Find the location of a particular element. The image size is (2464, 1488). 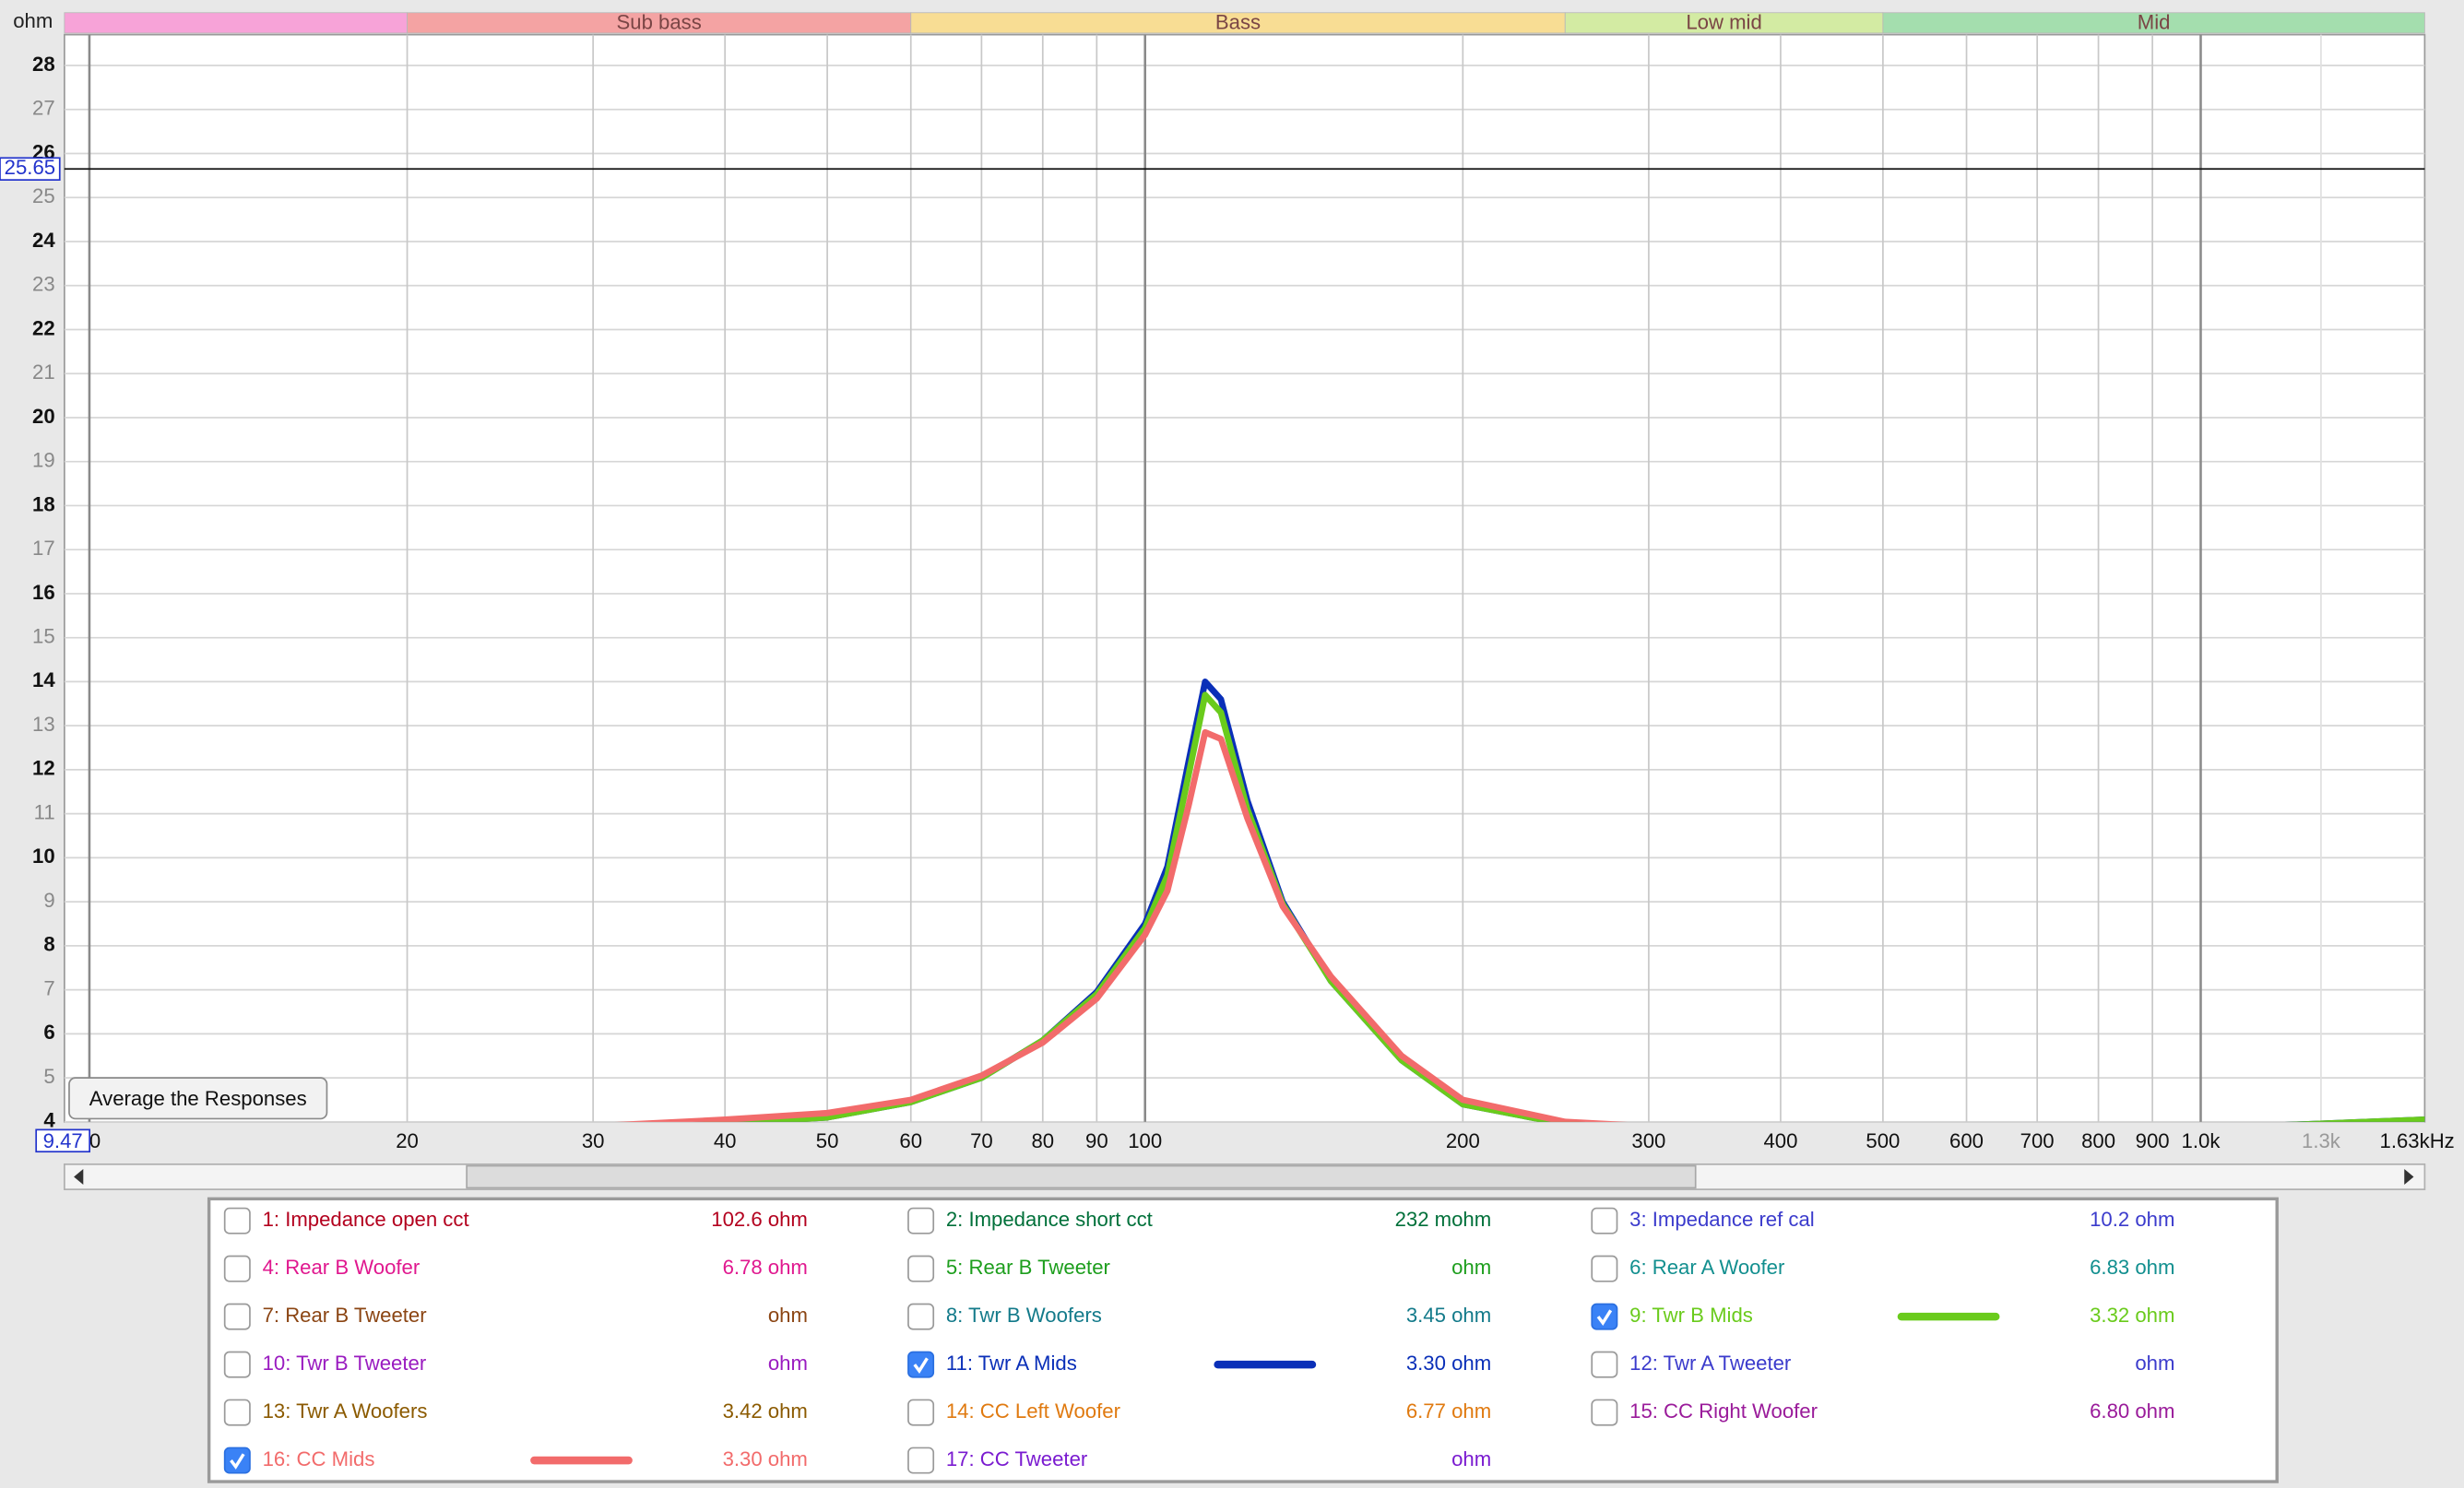

legend-item: 6: Rear A Woofer 6.83 ohm is located at coordinates (1883, 1268).